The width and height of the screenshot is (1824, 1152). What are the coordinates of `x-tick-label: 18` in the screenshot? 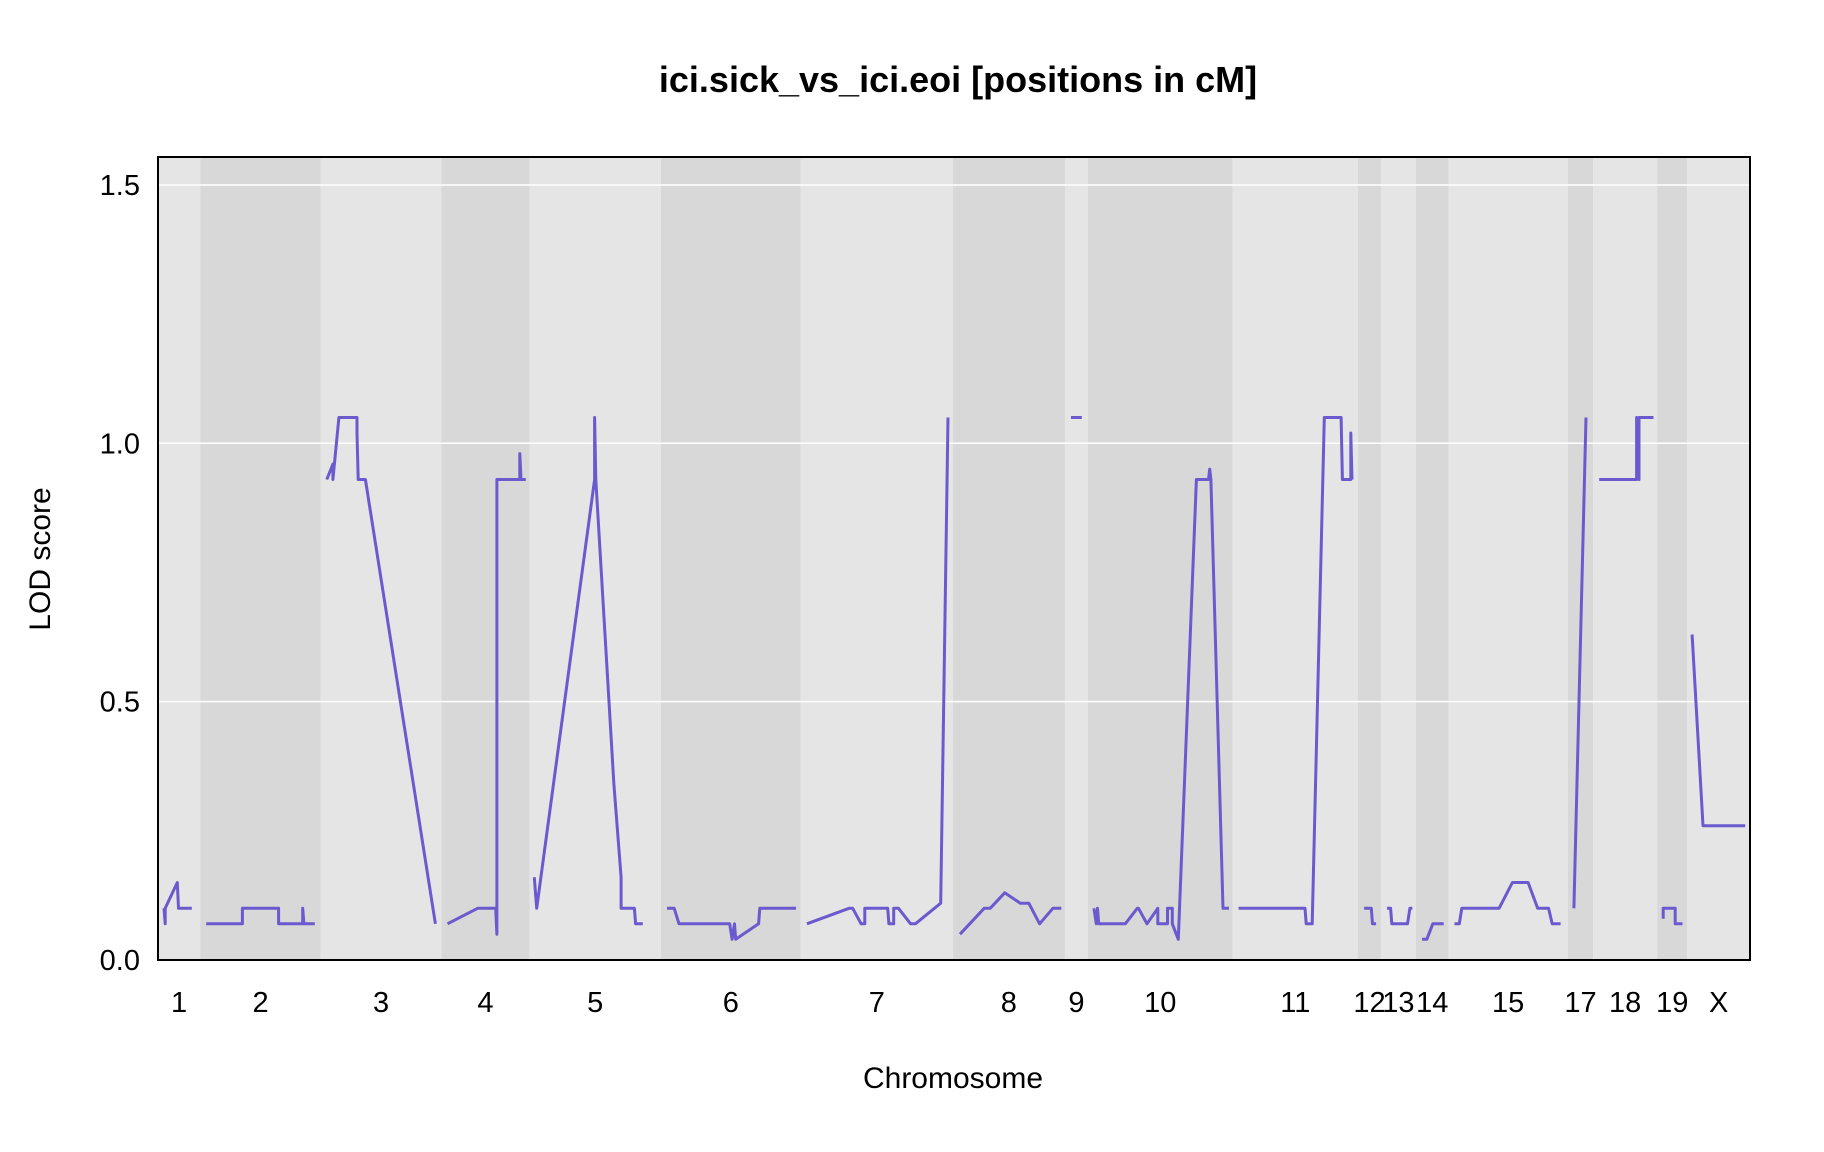 It's located at (1625, 1003).